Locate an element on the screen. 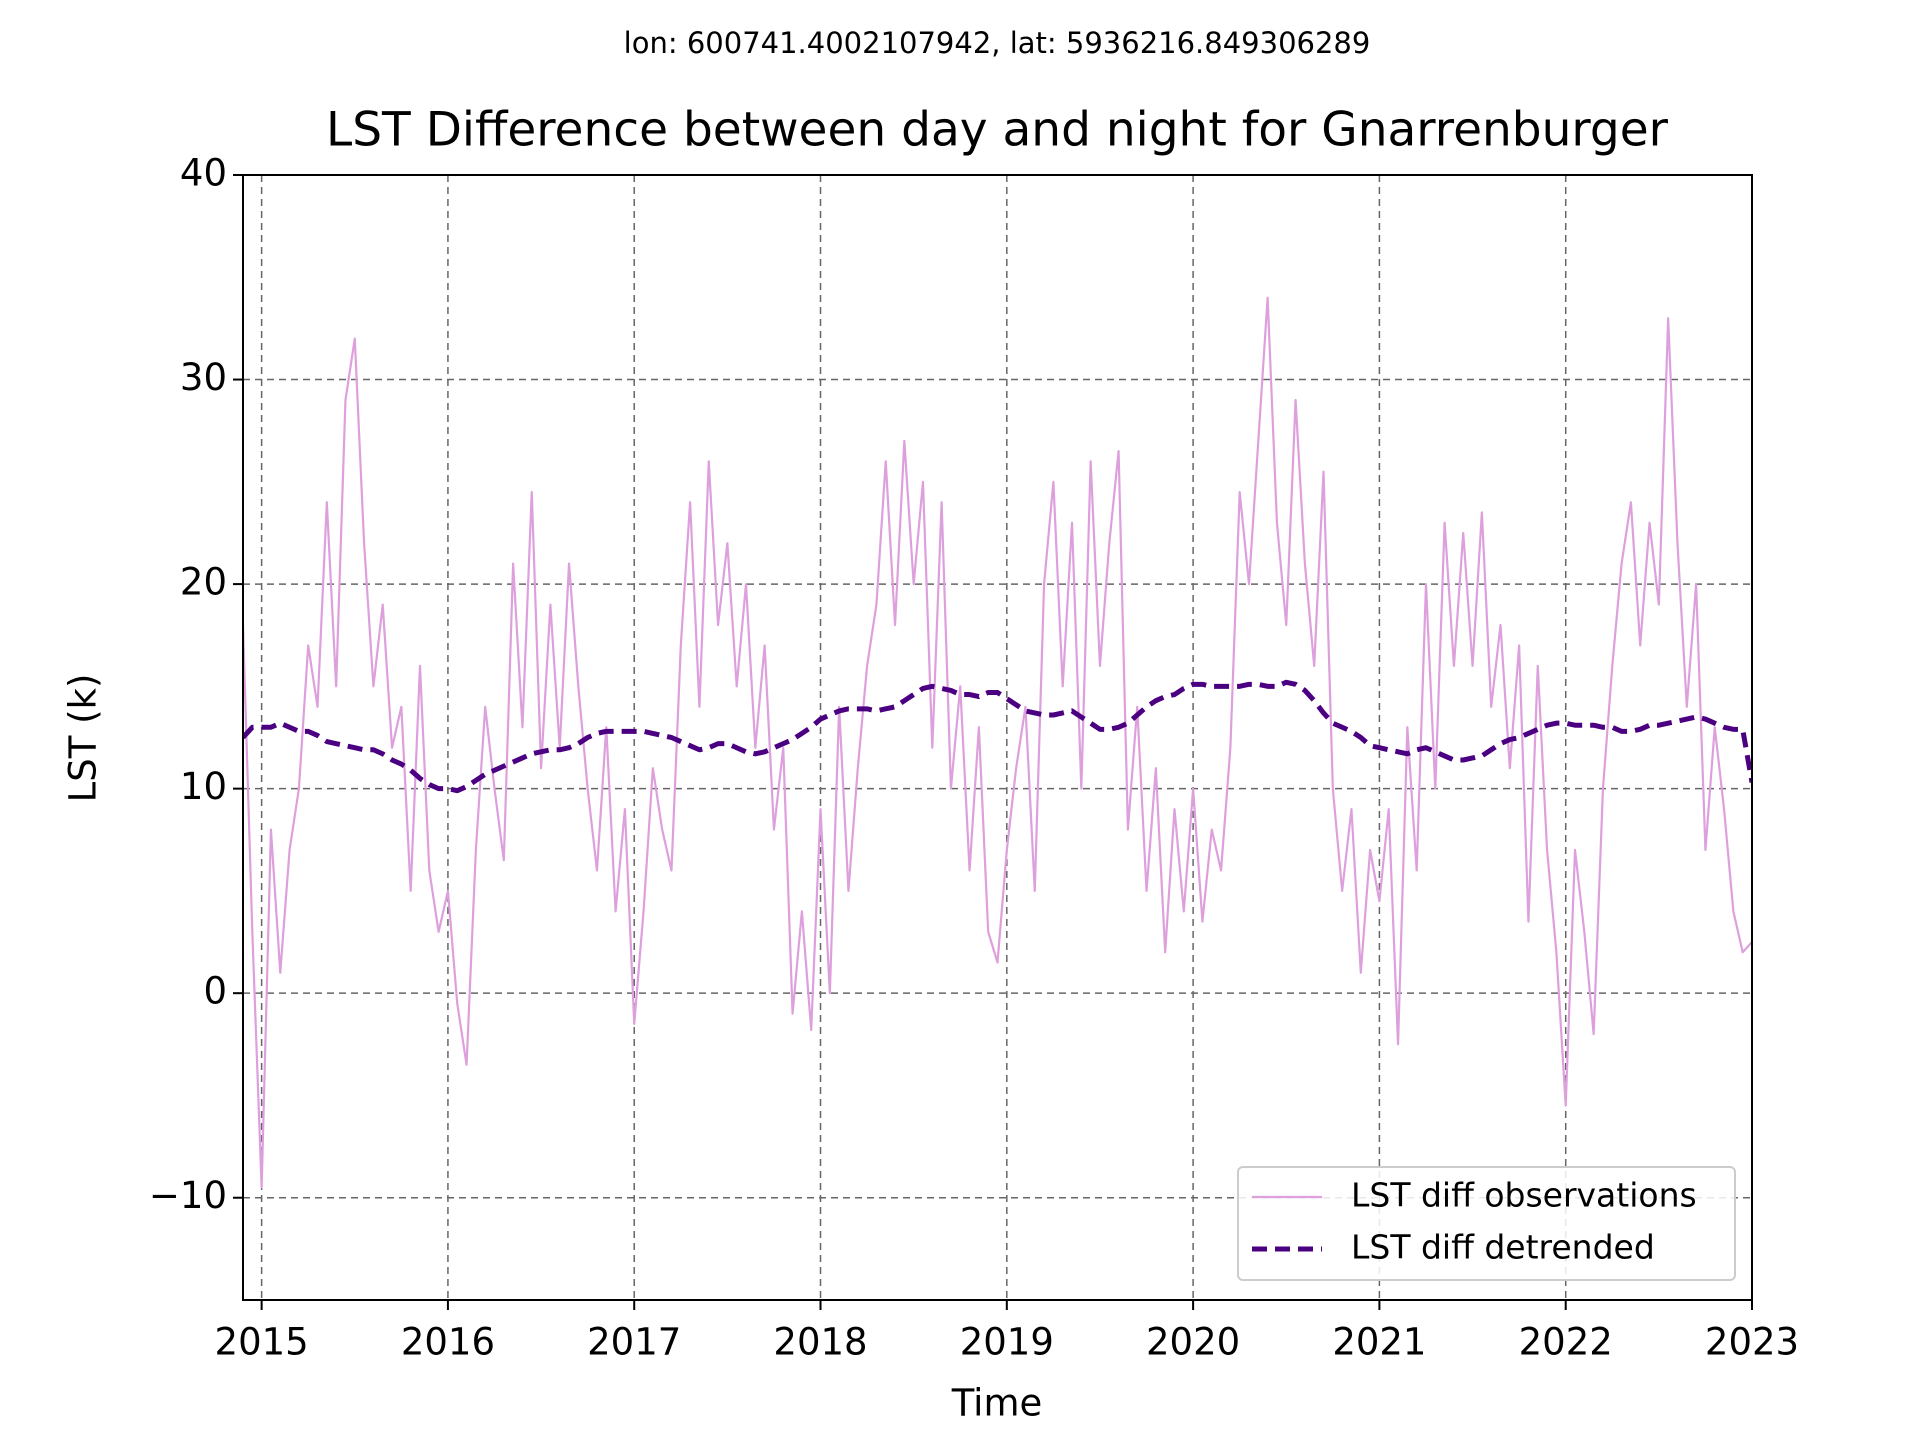  x-tick-label: 2018 is located at coordinates (820, 1342).